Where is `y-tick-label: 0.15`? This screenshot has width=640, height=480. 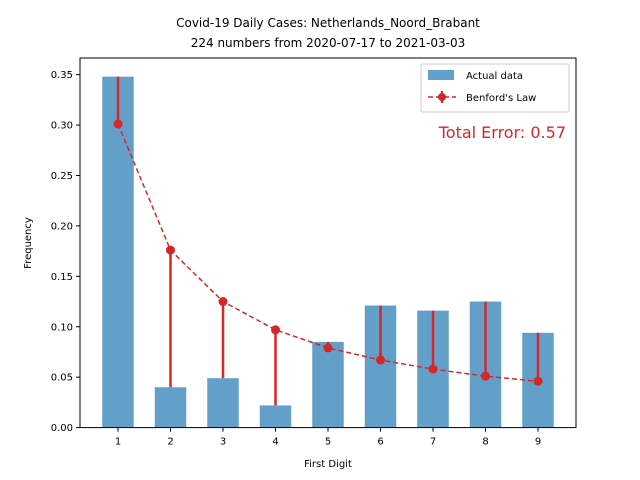 y-tick-label: 0.15 is located at coordinates (62, 277).